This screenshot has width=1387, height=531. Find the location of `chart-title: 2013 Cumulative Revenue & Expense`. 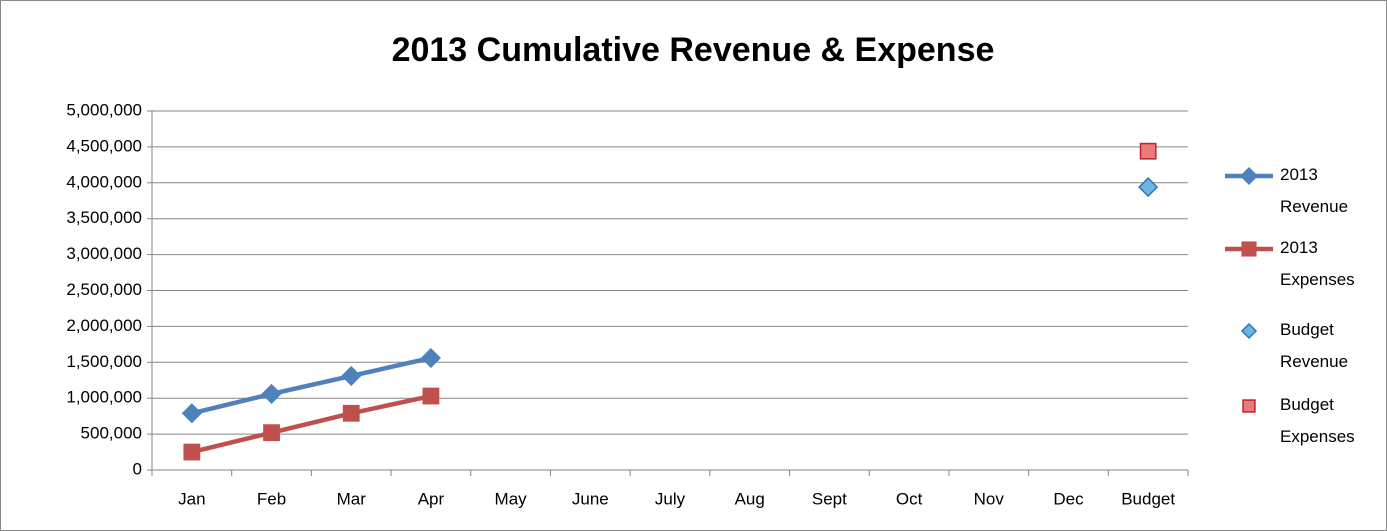

chart-title: 2013 Cumulative Revenue & Expense is located at coordinates (693, 50).